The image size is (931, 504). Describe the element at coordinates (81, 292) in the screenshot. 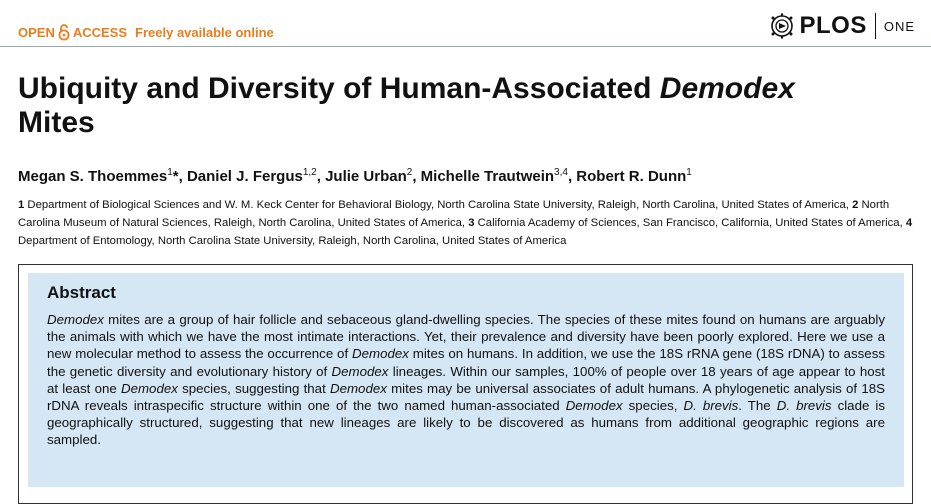

I see `abstract-heading: Abstract` at that location.